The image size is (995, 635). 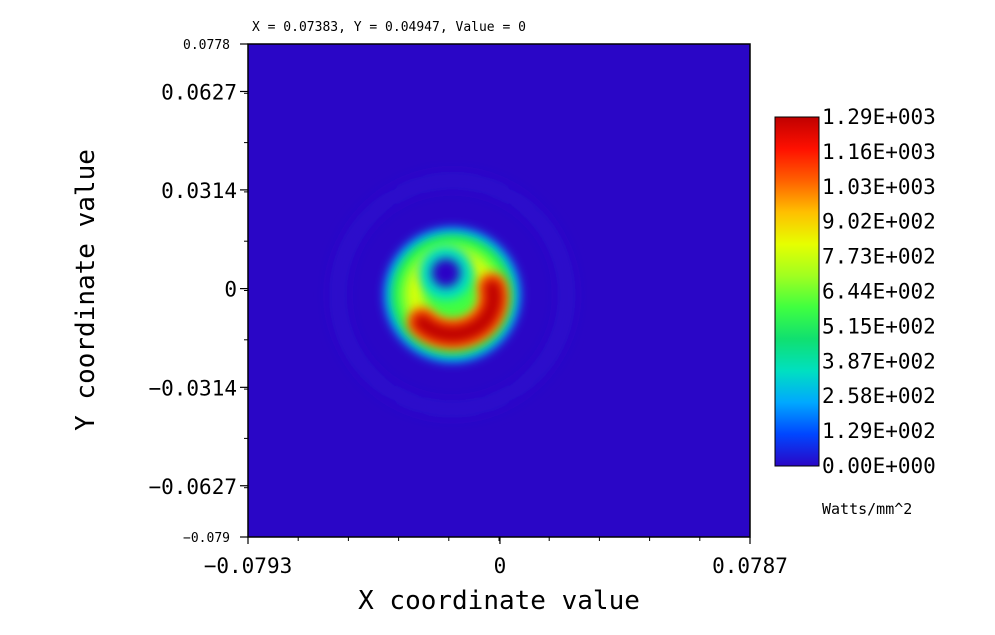 What do you see at coordinates (867, 509) in the screenshot?
I see `colorbar-unit: Watts/mm^2` at bounding box center [867, 509].